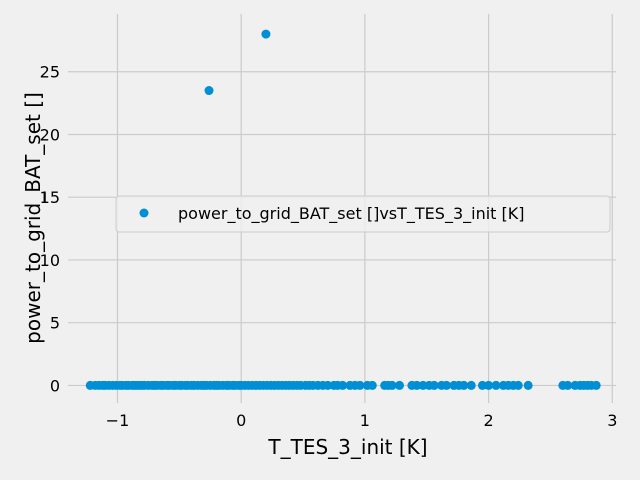  I want to click on y-tick-label: 25, so click(50, 72).